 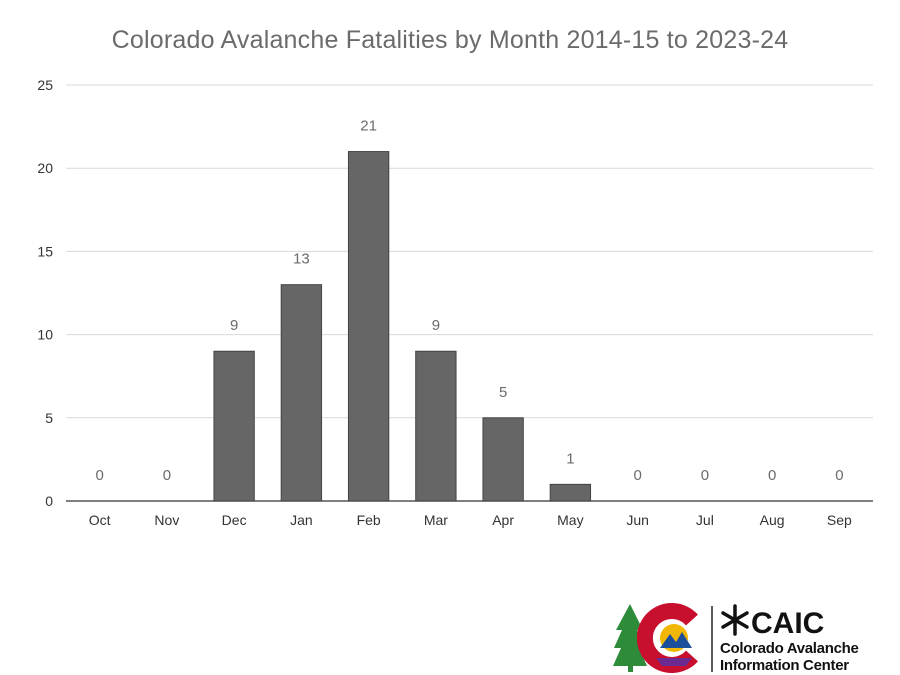 I want to click on data-label-apr: 5, so click(x=503, y=392).